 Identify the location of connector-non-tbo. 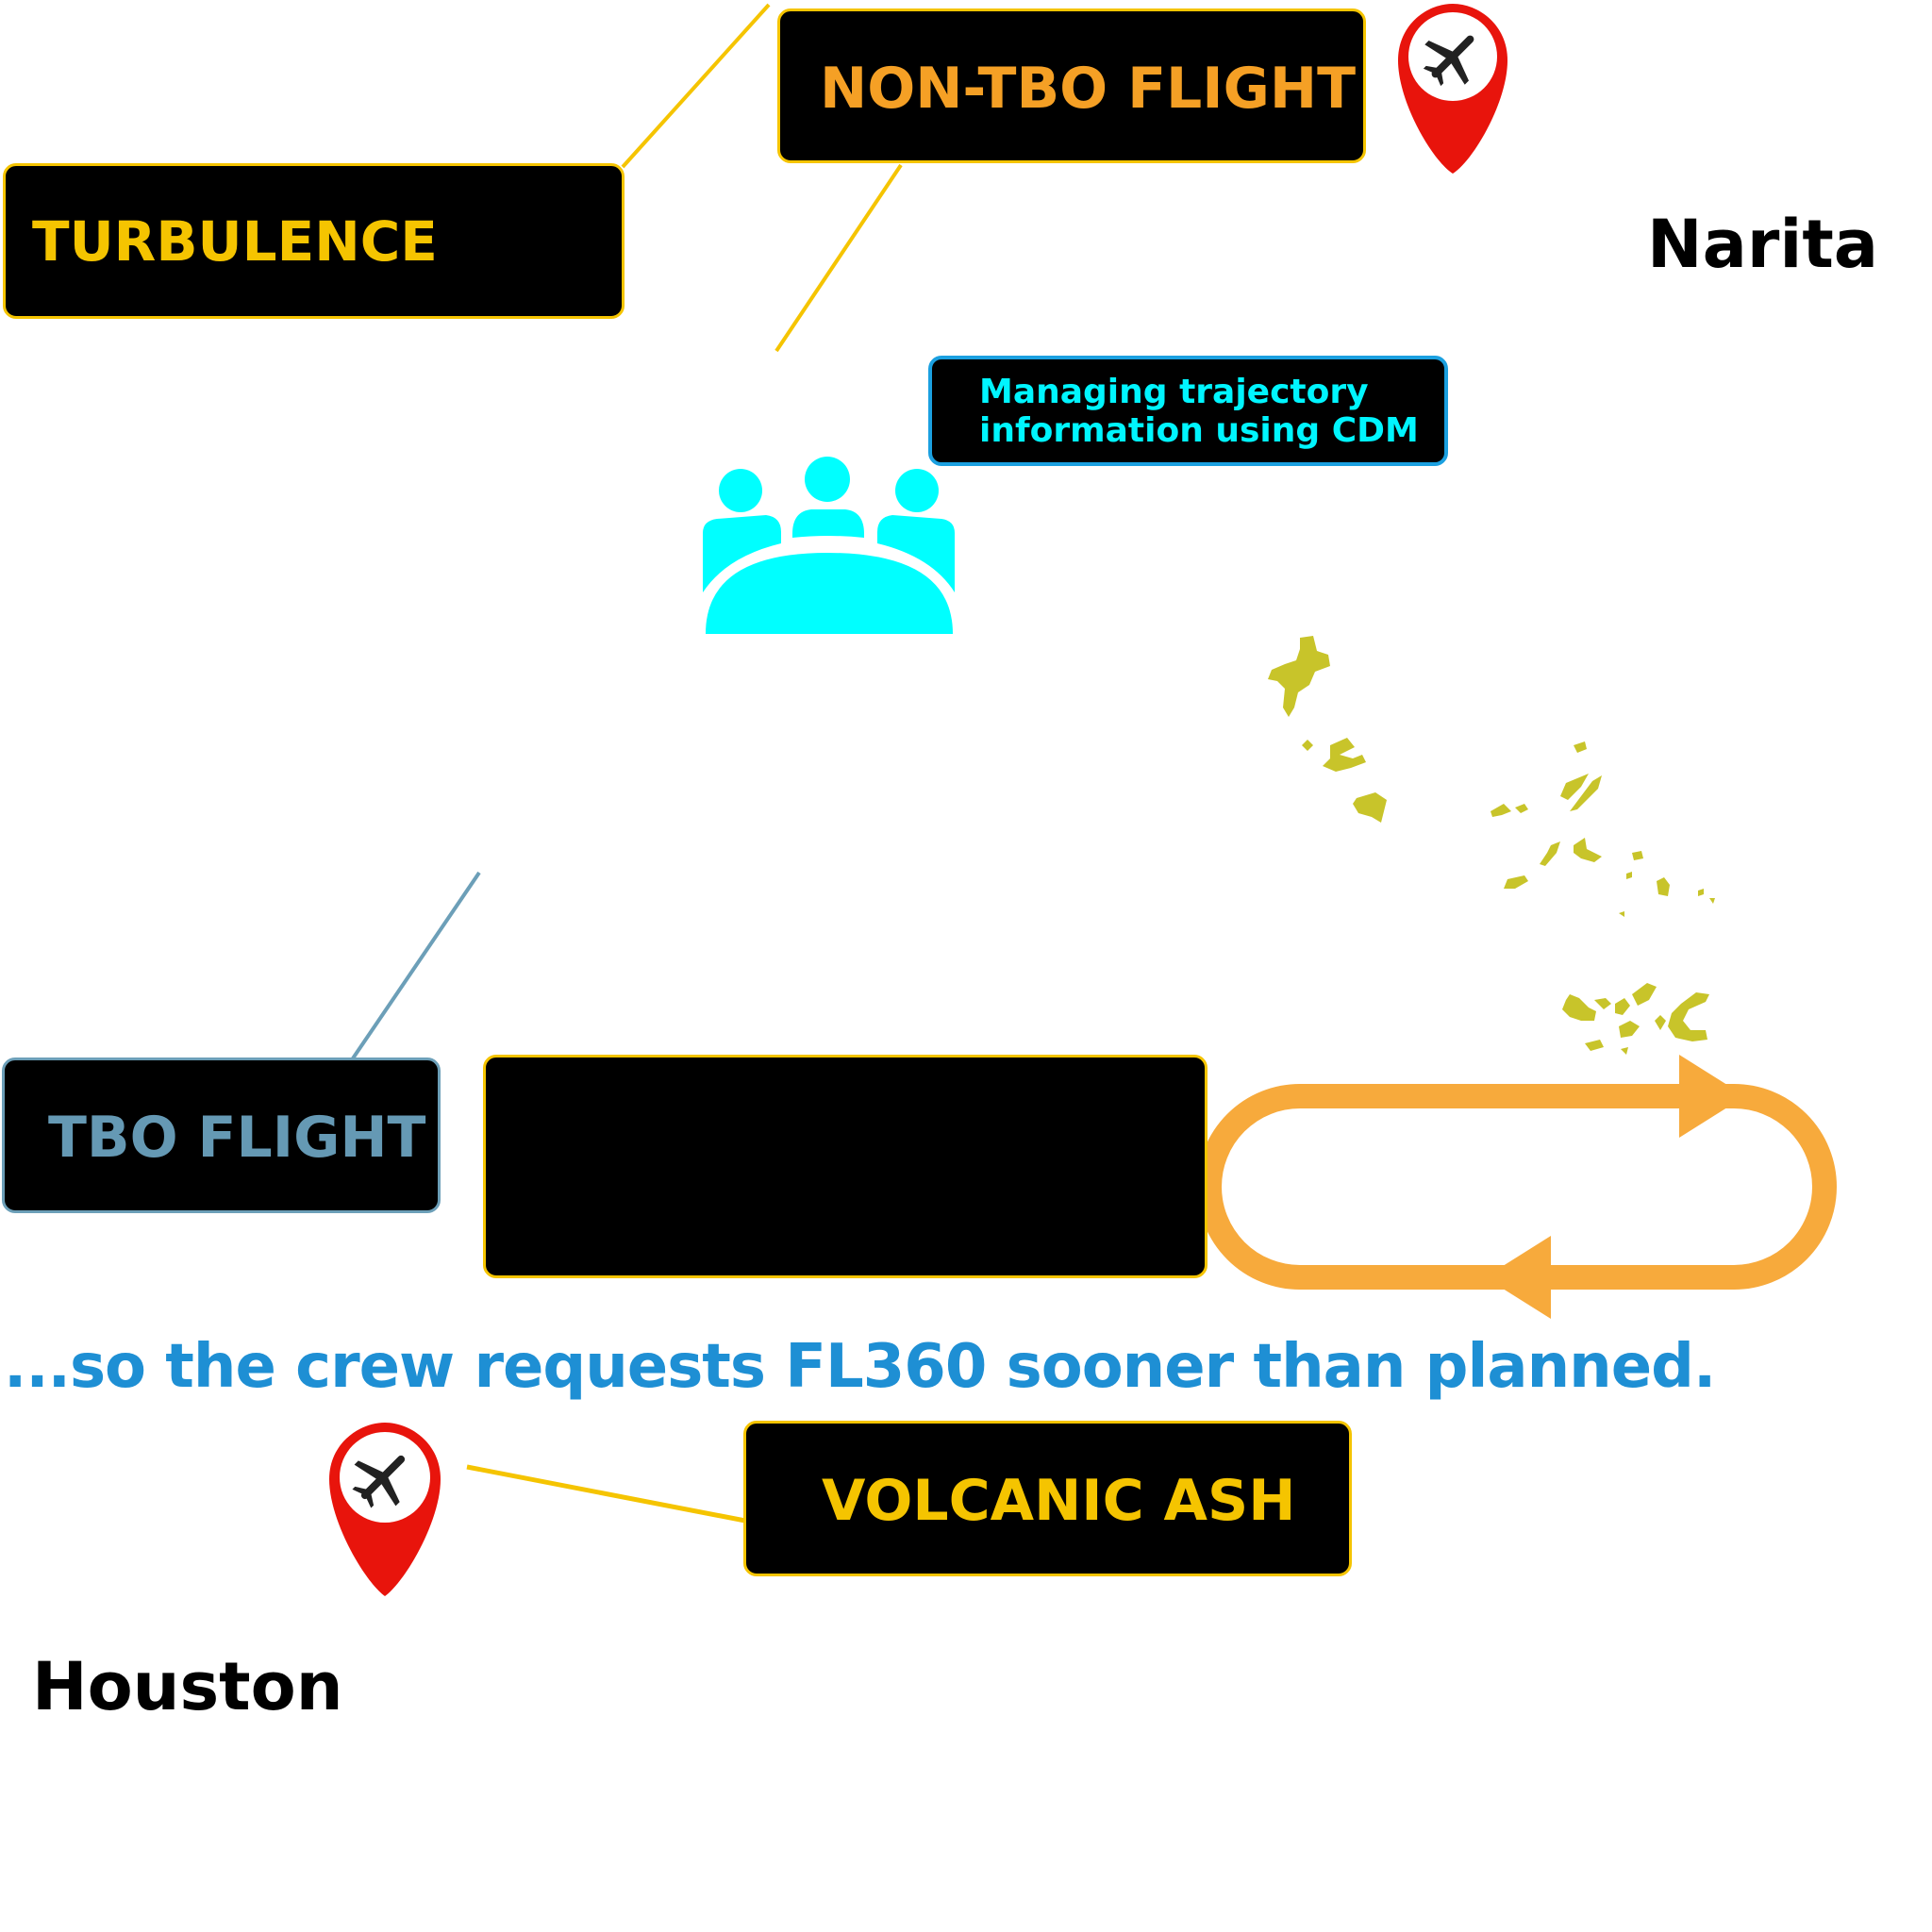
(839, 258).